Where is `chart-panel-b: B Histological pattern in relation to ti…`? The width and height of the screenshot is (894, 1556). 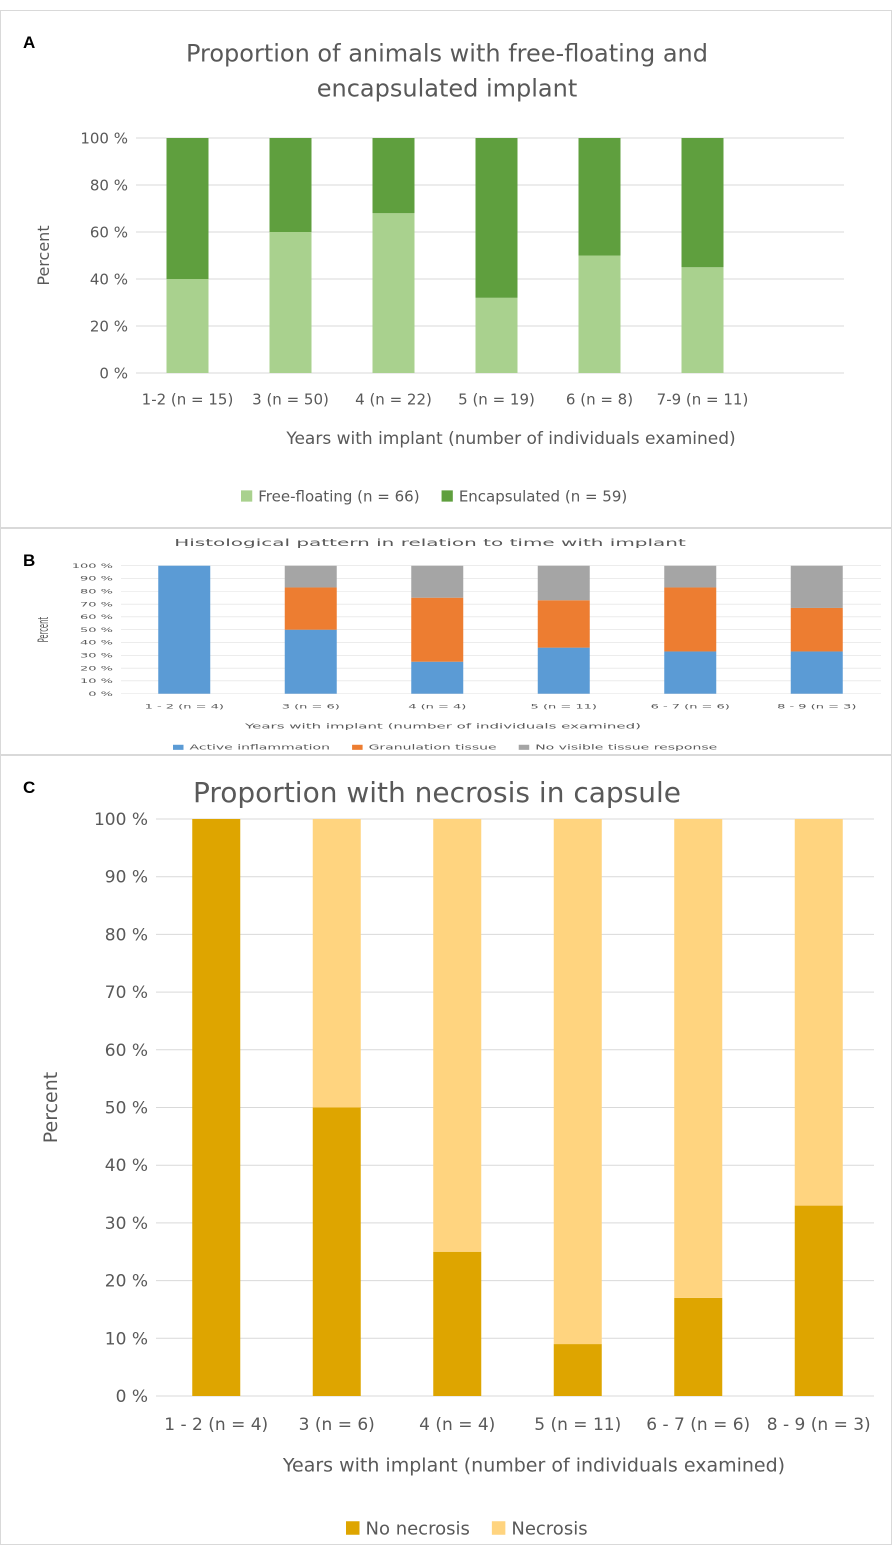 chart-panel-b: B Histological pattern in relation to ti… is located at coordinates (446, 641).